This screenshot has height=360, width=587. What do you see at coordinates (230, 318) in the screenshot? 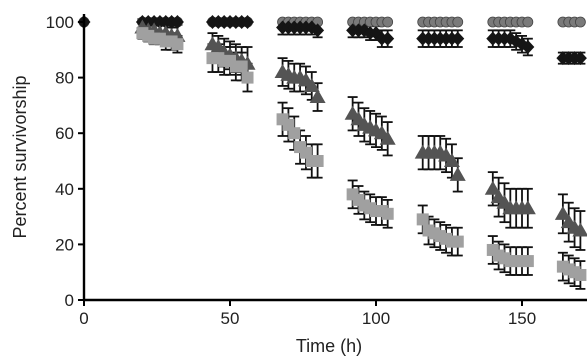
I see `x-tick-label: 50` at bounding box center [230, 318].